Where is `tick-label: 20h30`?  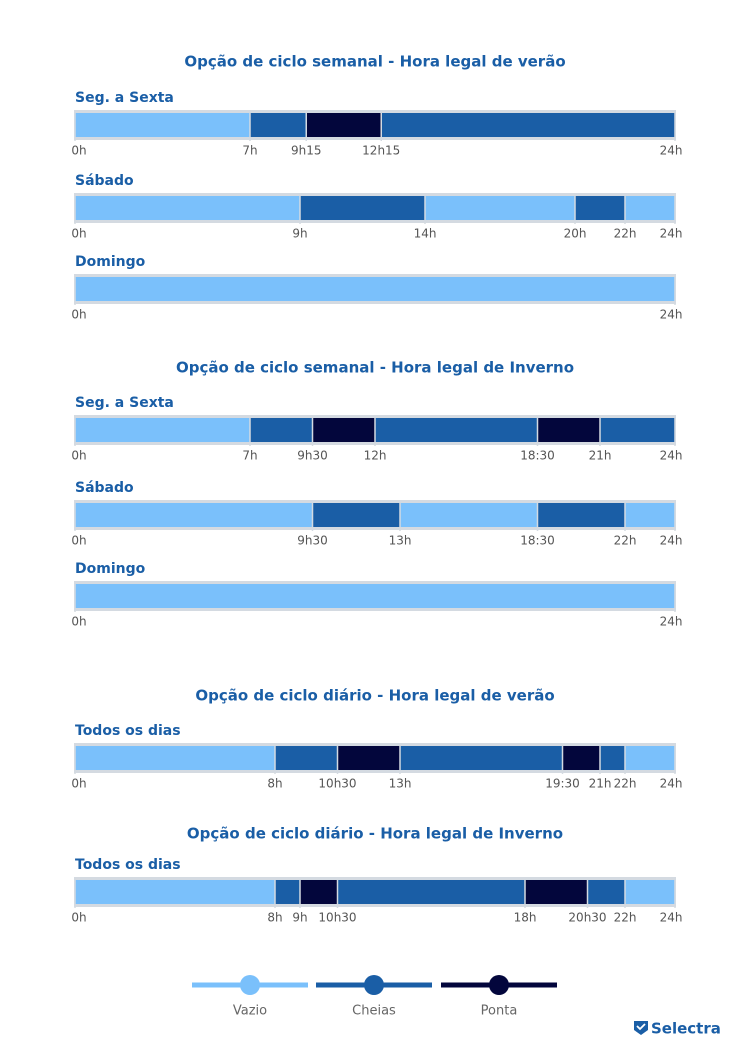 tick-label: 20h30 is located at coordinates (587, 918).